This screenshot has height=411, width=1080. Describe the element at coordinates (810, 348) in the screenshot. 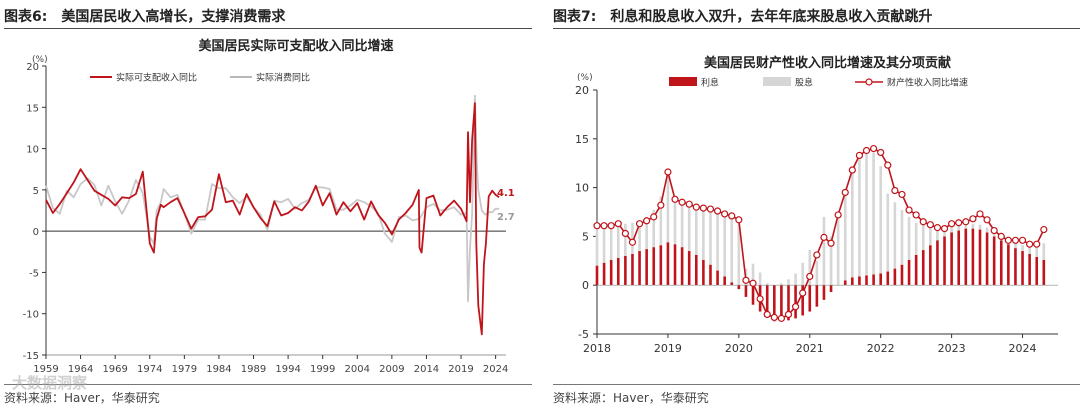

I see `x-tick-label: 2021` at that location.